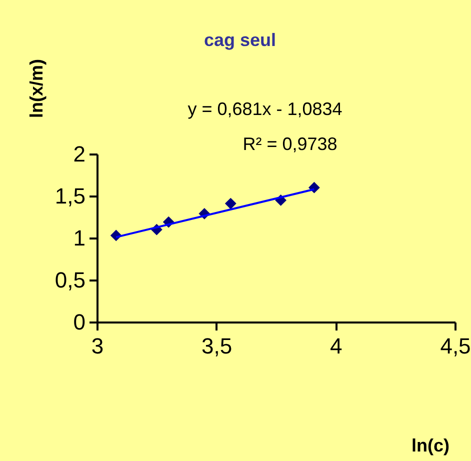 Image resolution: width=471 pixels, height=461 pixels. What do you see at coordinates (240, 40) in the screenshot?
I see `chart-title: cag seul` at bounding box center [240, 40].